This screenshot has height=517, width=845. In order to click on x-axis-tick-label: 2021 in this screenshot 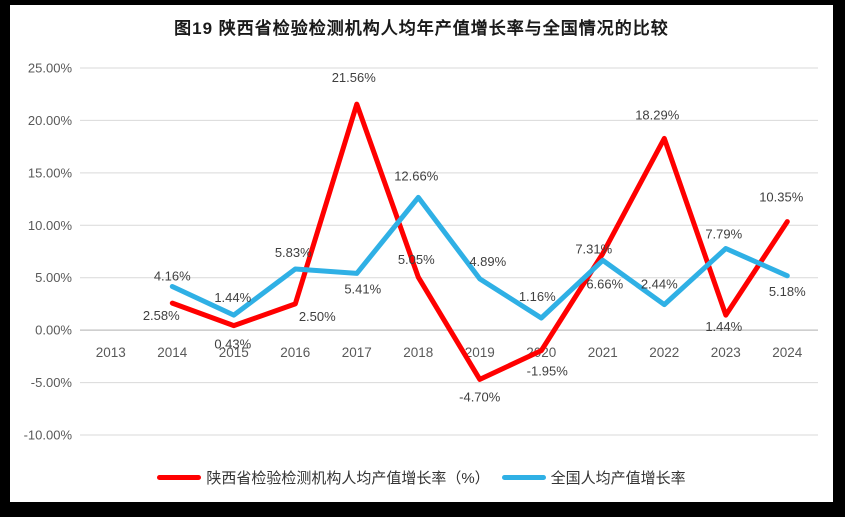, I will do `click(603, 352)`.